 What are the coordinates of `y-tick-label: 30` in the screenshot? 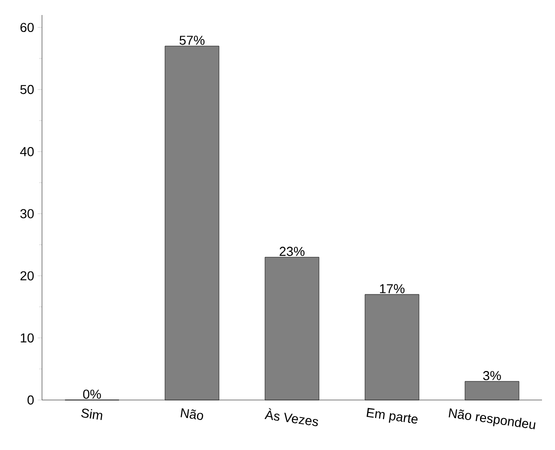 It's located at (27, 213).